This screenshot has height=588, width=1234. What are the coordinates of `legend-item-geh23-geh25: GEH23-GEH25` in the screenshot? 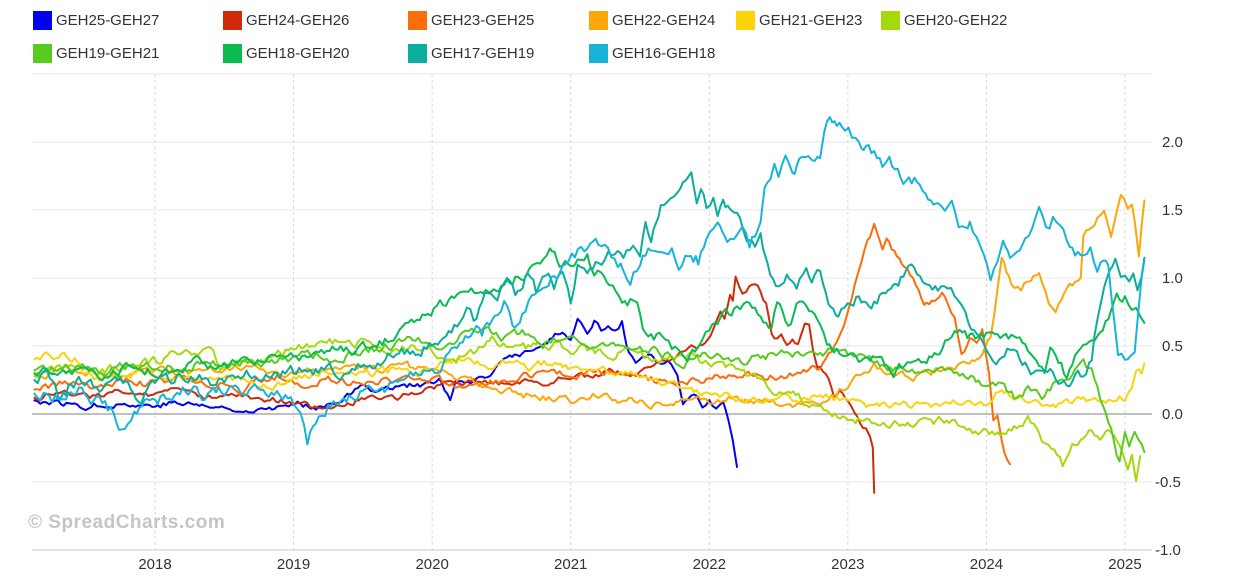 It's located at (471, 20).